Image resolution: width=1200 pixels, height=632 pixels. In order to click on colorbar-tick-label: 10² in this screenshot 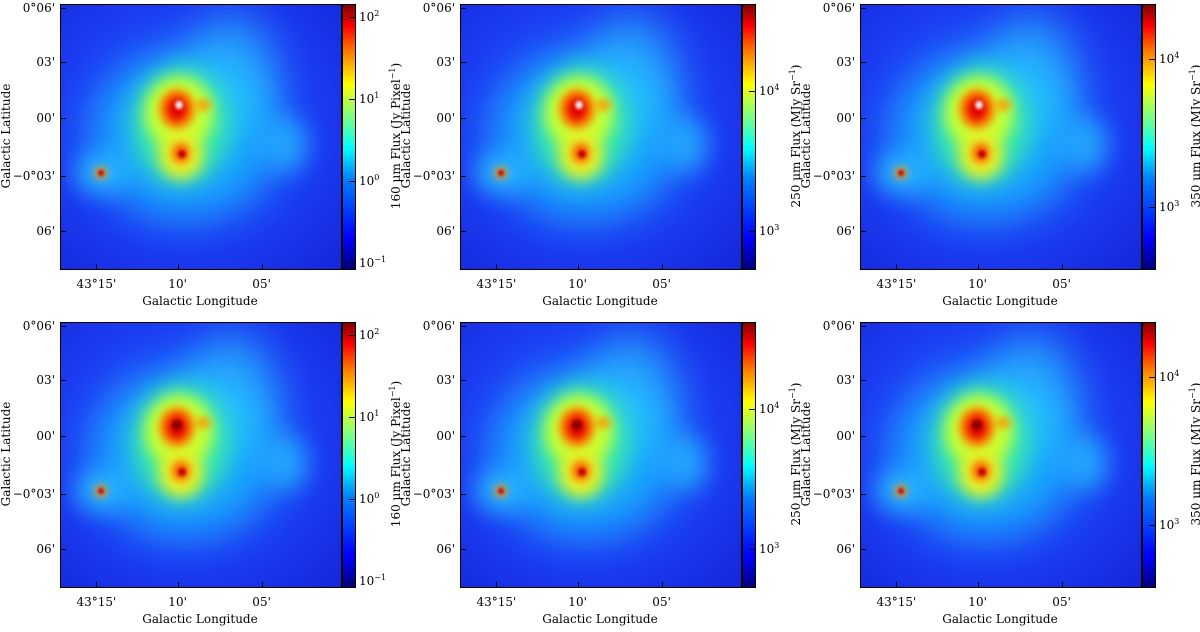, I will do `click(369, 335)`.